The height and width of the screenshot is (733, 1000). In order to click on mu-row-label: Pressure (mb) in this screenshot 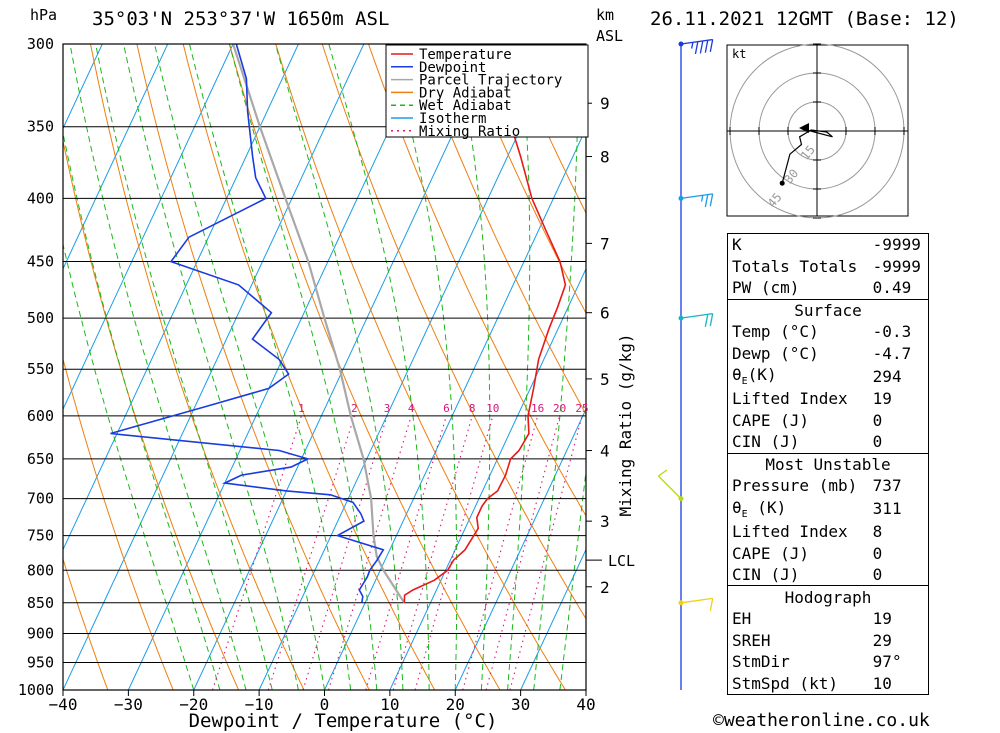, I will do `click(795, 486)`.